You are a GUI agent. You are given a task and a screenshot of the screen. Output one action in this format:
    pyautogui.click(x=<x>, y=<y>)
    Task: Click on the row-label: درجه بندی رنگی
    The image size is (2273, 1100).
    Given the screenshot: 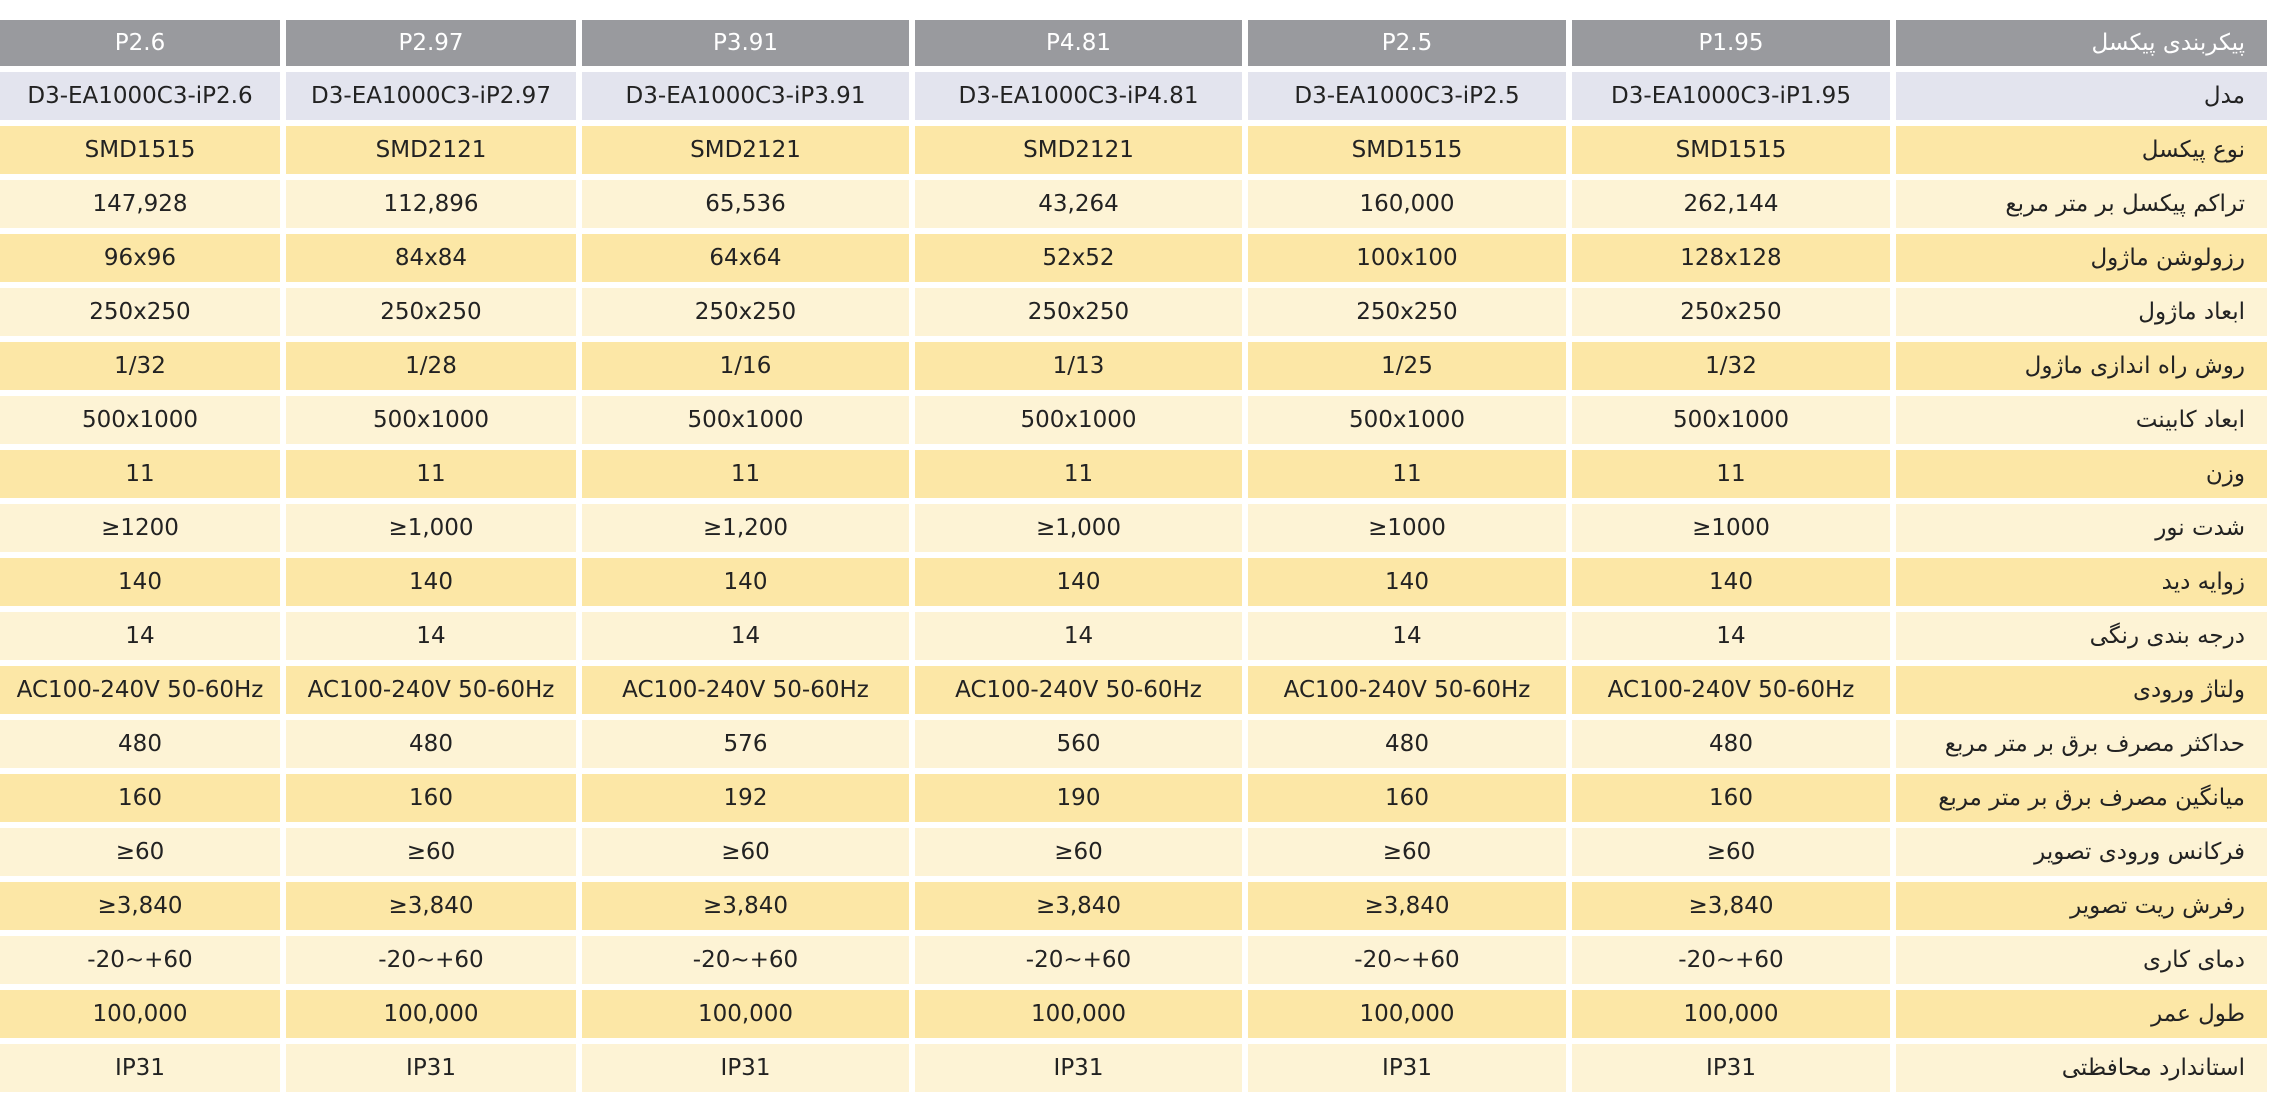 What is the action you would take?
    pyautogui.click(x=2081, y=636)
    